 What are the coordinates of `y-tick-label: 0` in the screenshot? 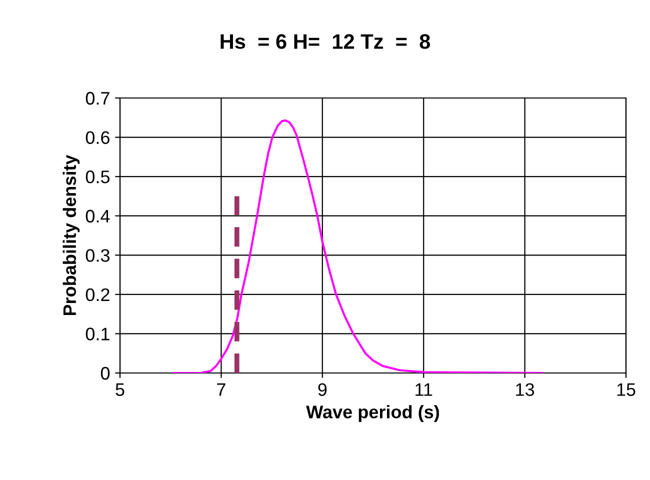 It's located at (105, 373).